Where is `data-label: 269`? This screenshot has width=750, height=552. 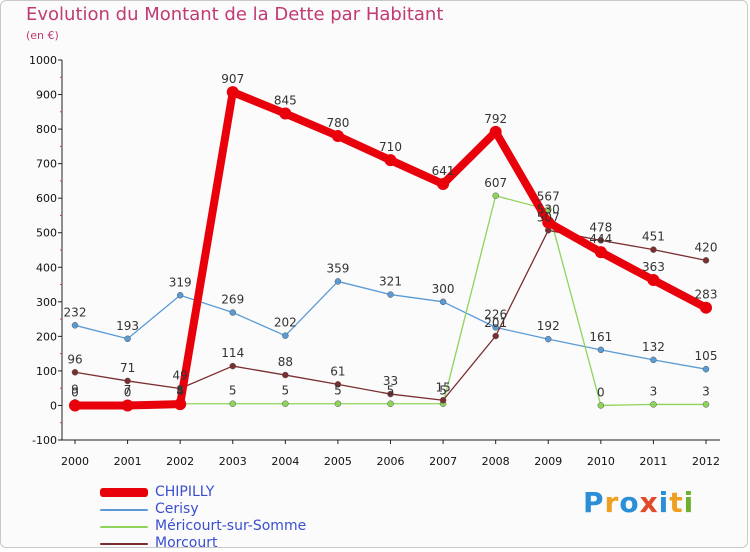
data-label: 269 is located at coordinates (232, 300).